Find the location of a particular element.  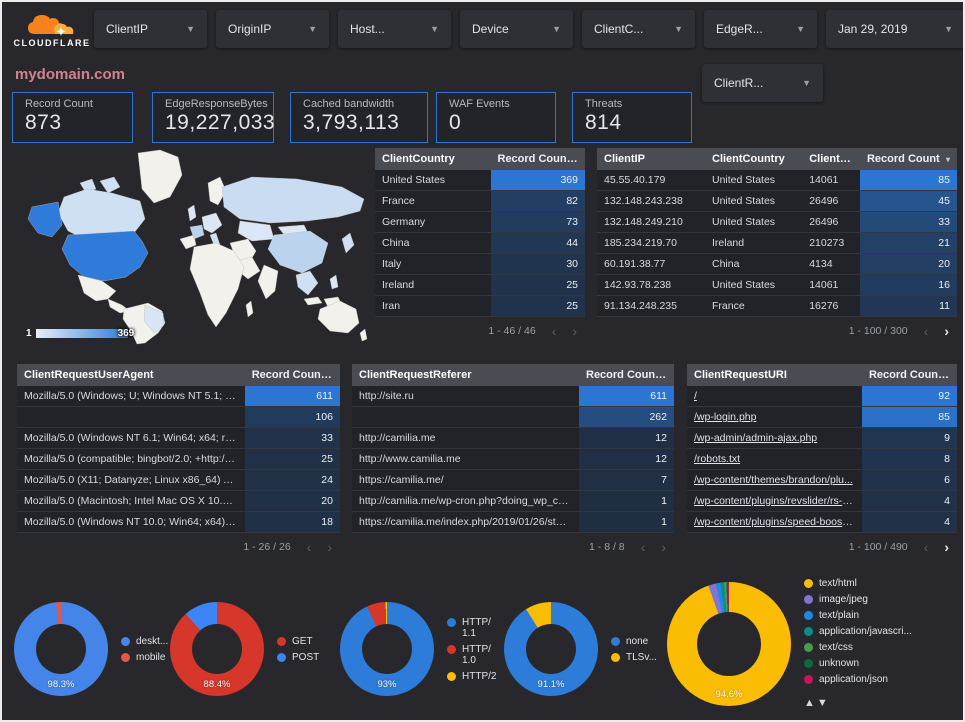

table-row: Ireland 25 is located at coordinates (480, 285).